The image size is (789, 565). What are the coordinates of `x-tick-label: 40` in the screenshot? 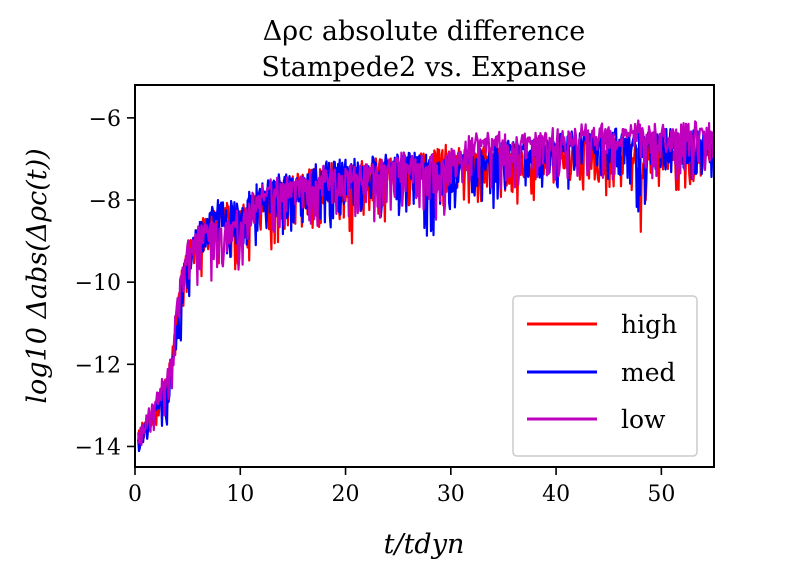 It's located at (556, 494).